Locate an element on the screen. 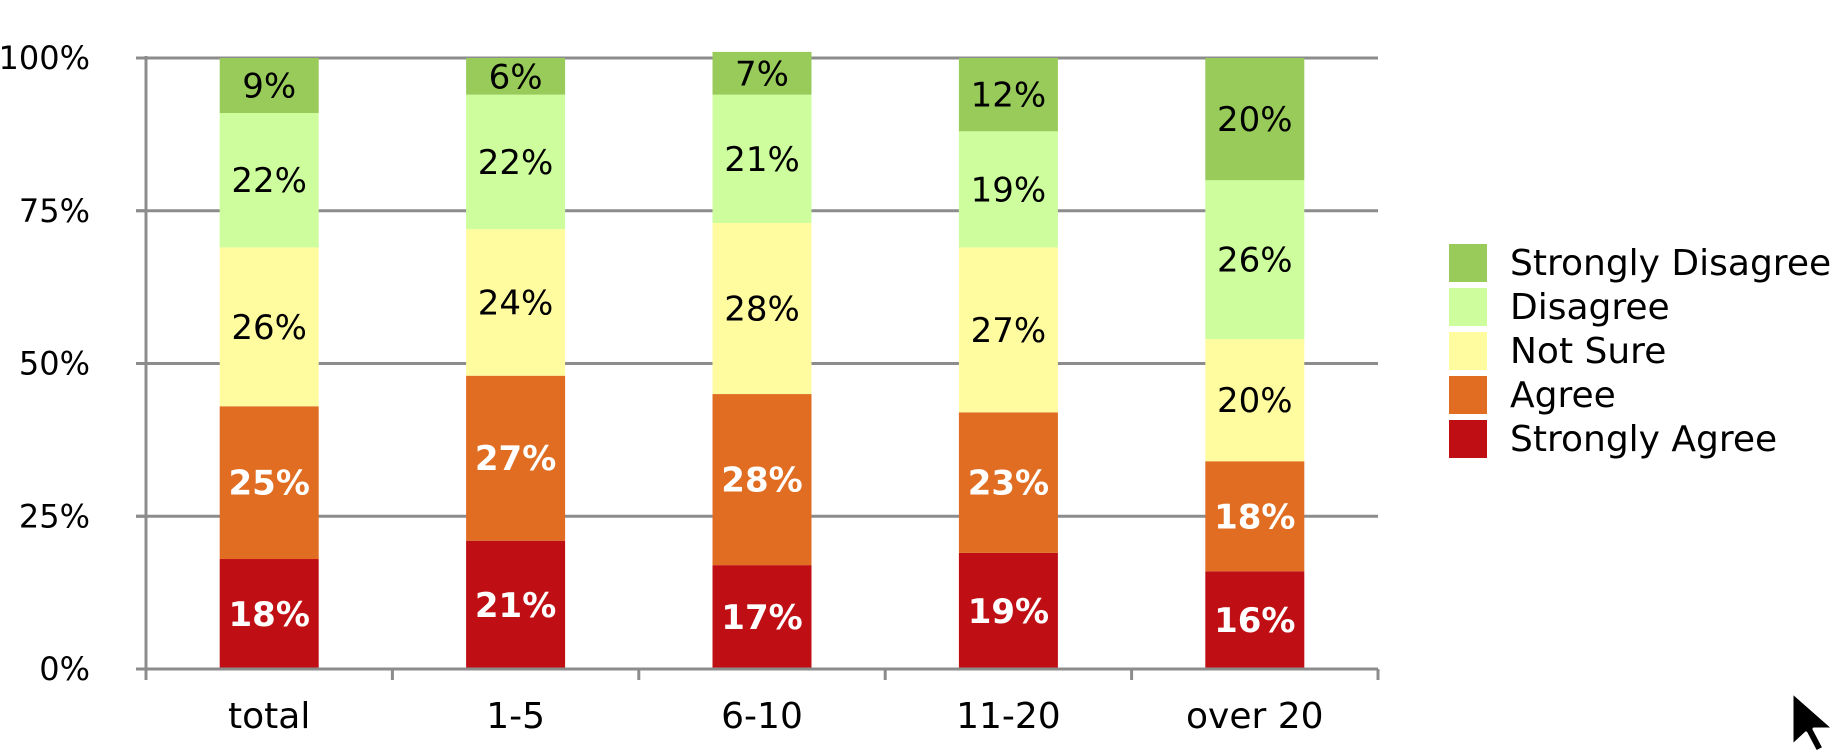 The image size is (1848, 752). x-category-label: 11-20 is located at coordinates (1008, 716).